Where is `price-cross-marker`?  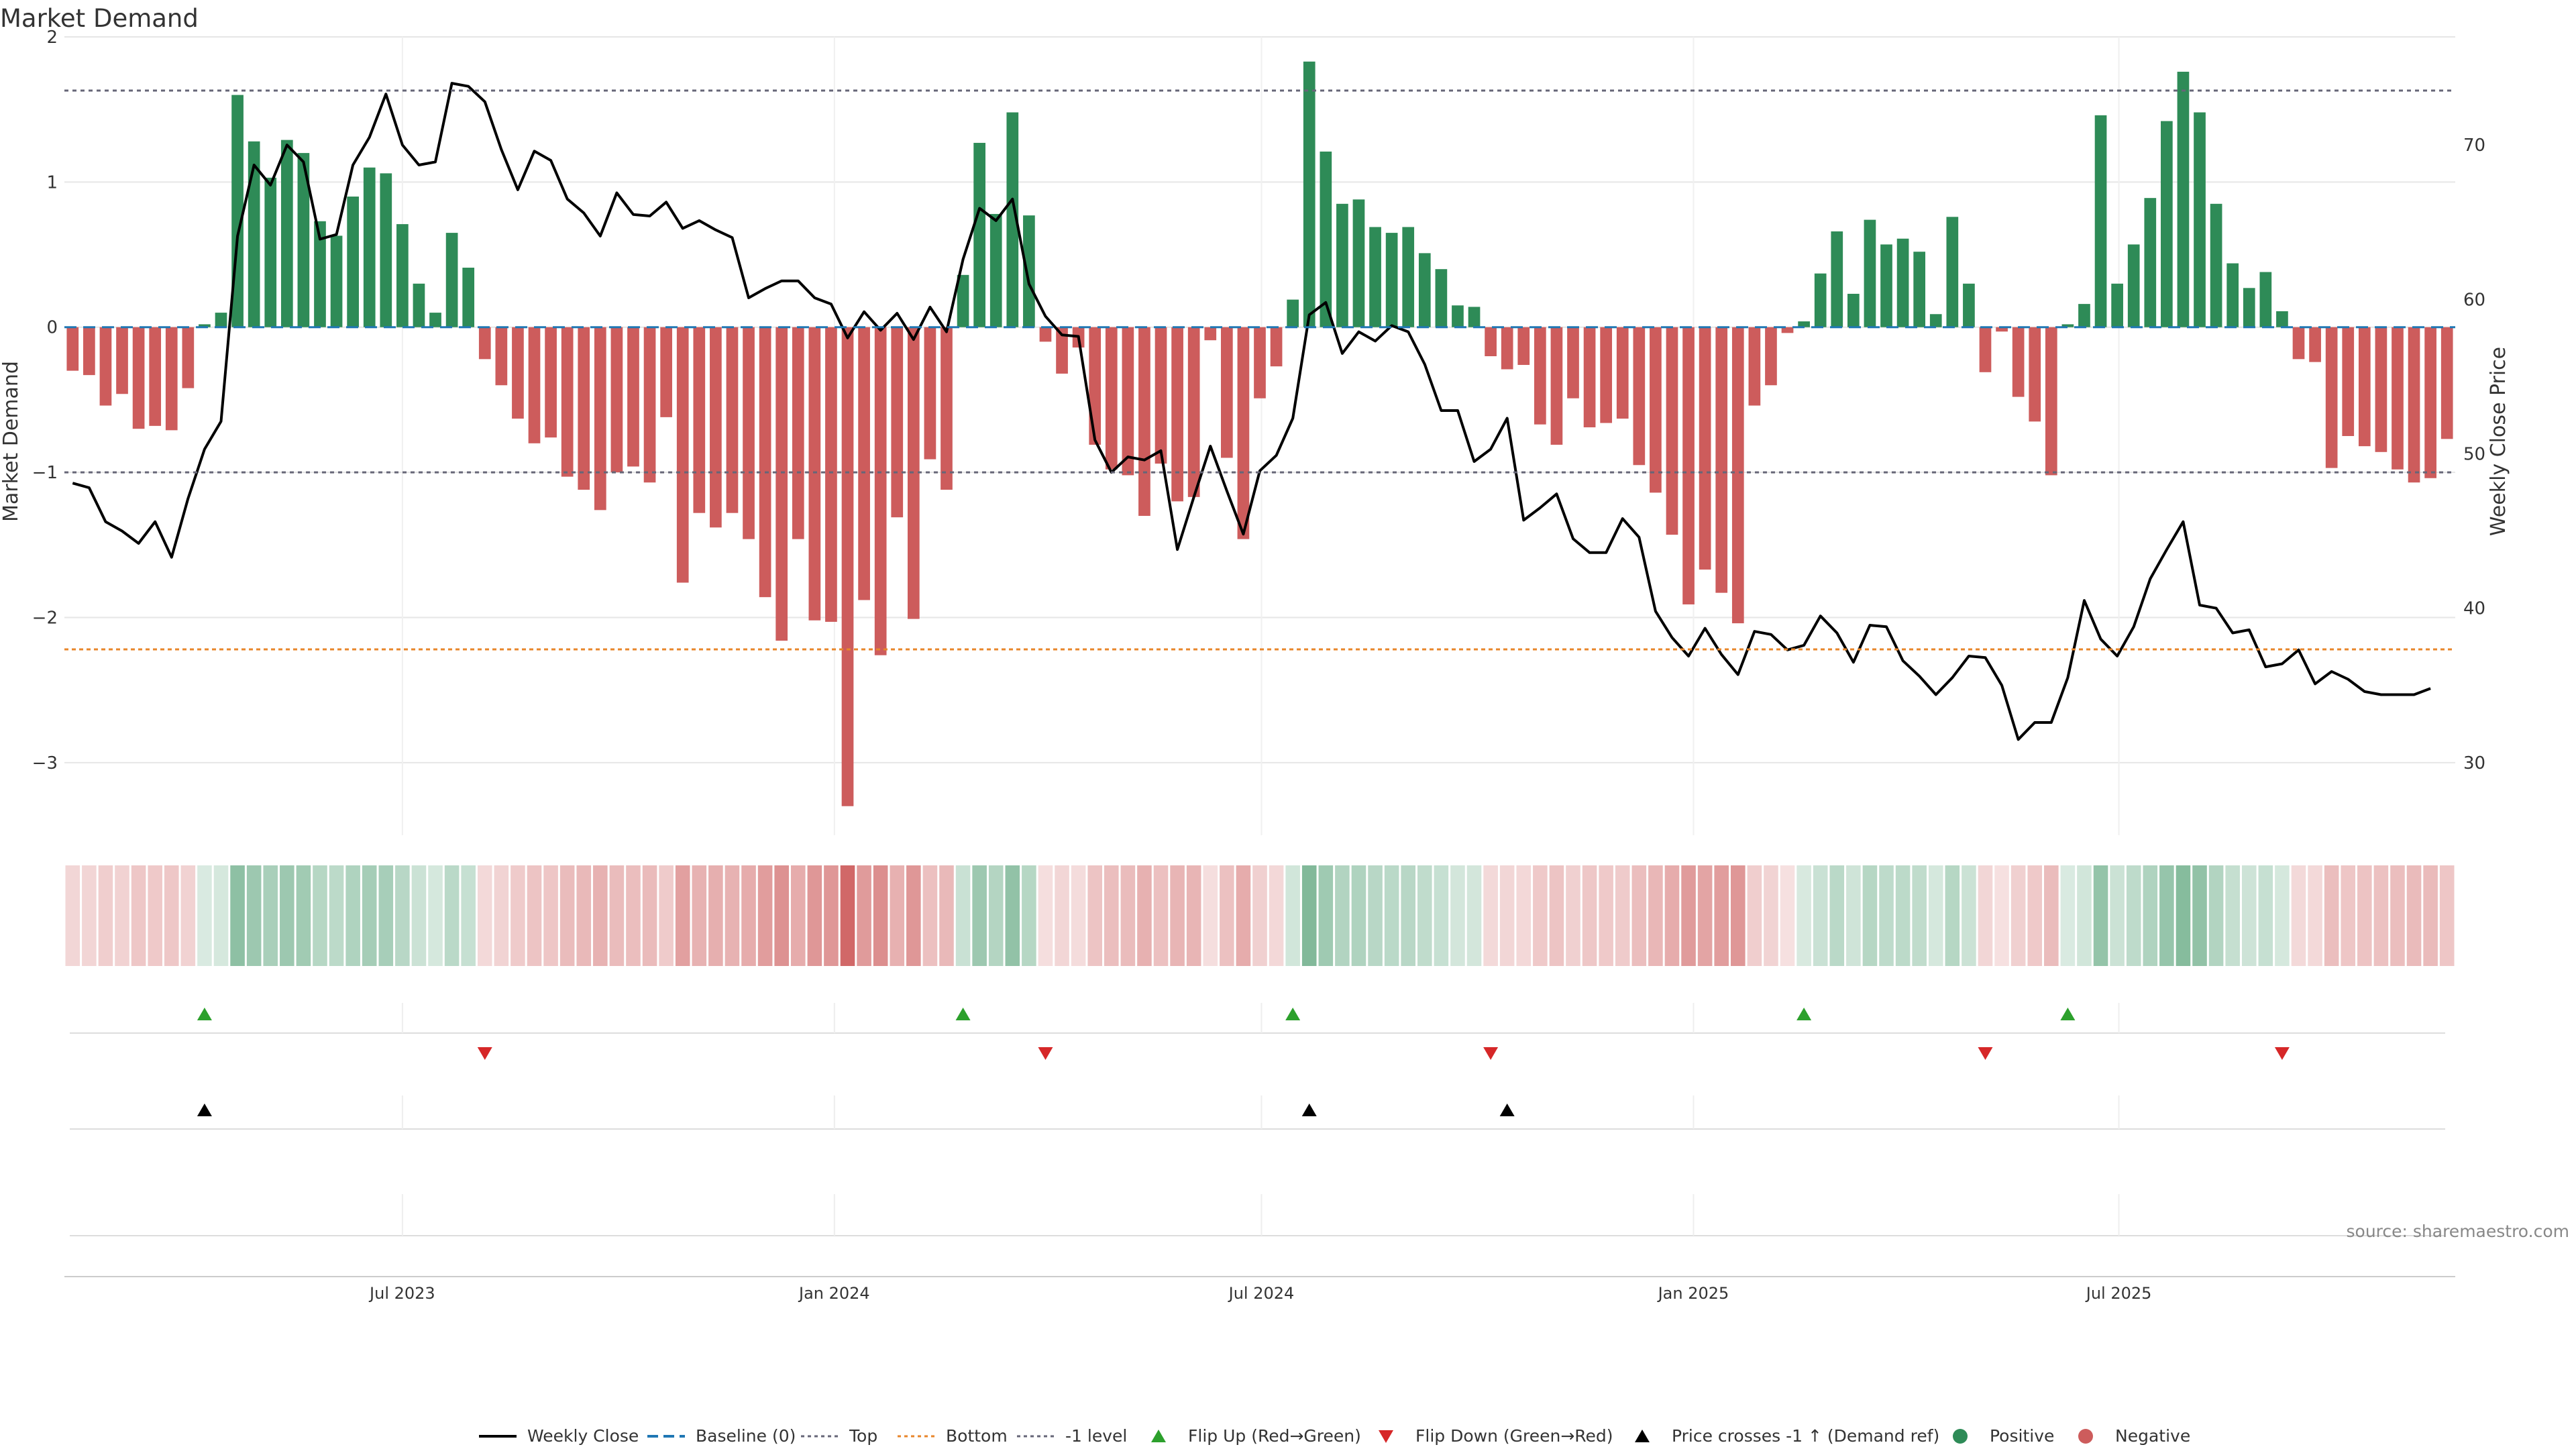
price-cross-marker is located at coordinates (1507, 1110).